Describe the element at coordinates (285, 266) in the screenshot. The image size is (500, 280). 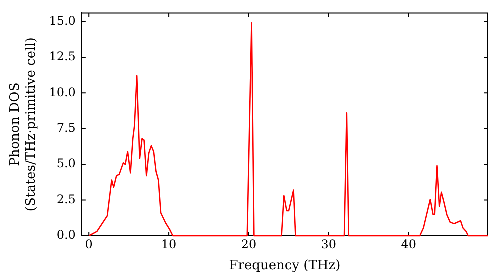
I see `x-axis-title: Frequency (THz)` at that location.